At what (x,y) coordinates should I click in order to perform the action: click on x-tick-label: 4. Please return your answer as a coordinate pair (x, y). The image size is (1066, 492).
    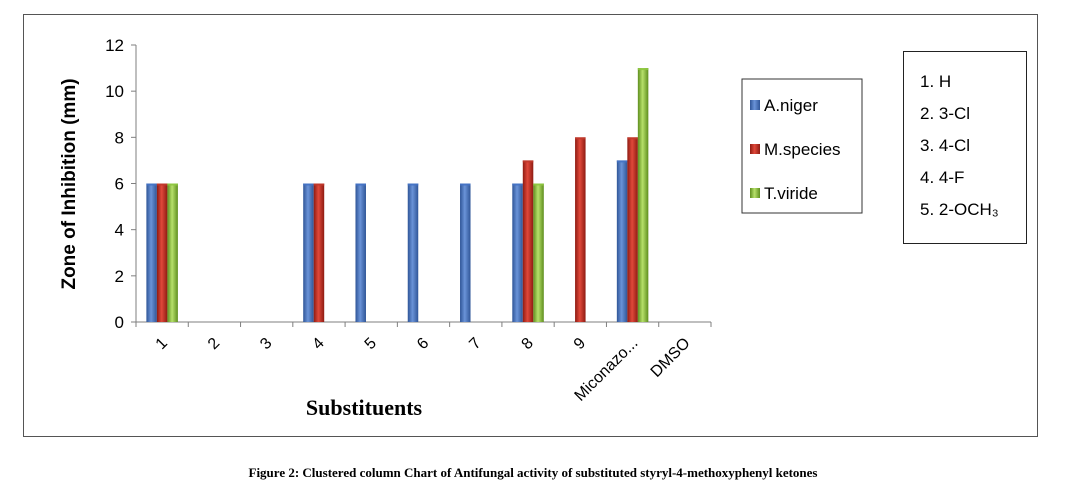
    Looking at the image, I should click on (318, 344).